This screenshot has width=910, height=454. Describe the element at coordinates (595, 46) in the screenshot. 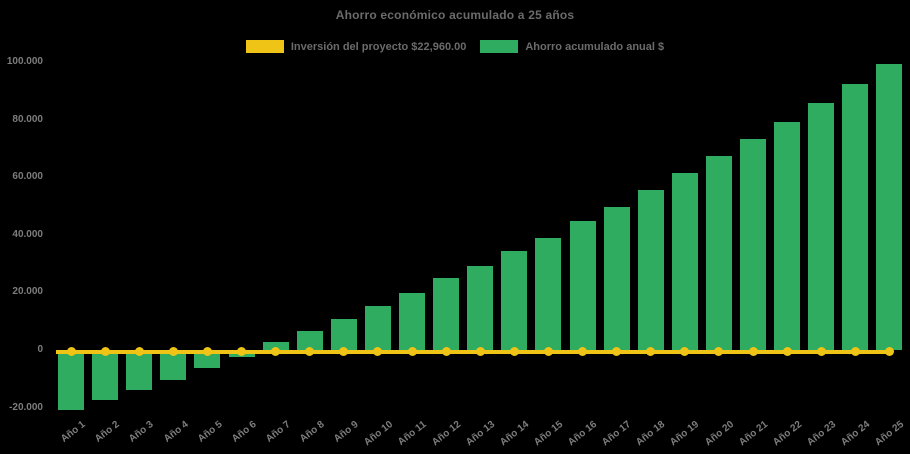

I see `legend-label-savings: Ahorro acumulado anual $` at that location.